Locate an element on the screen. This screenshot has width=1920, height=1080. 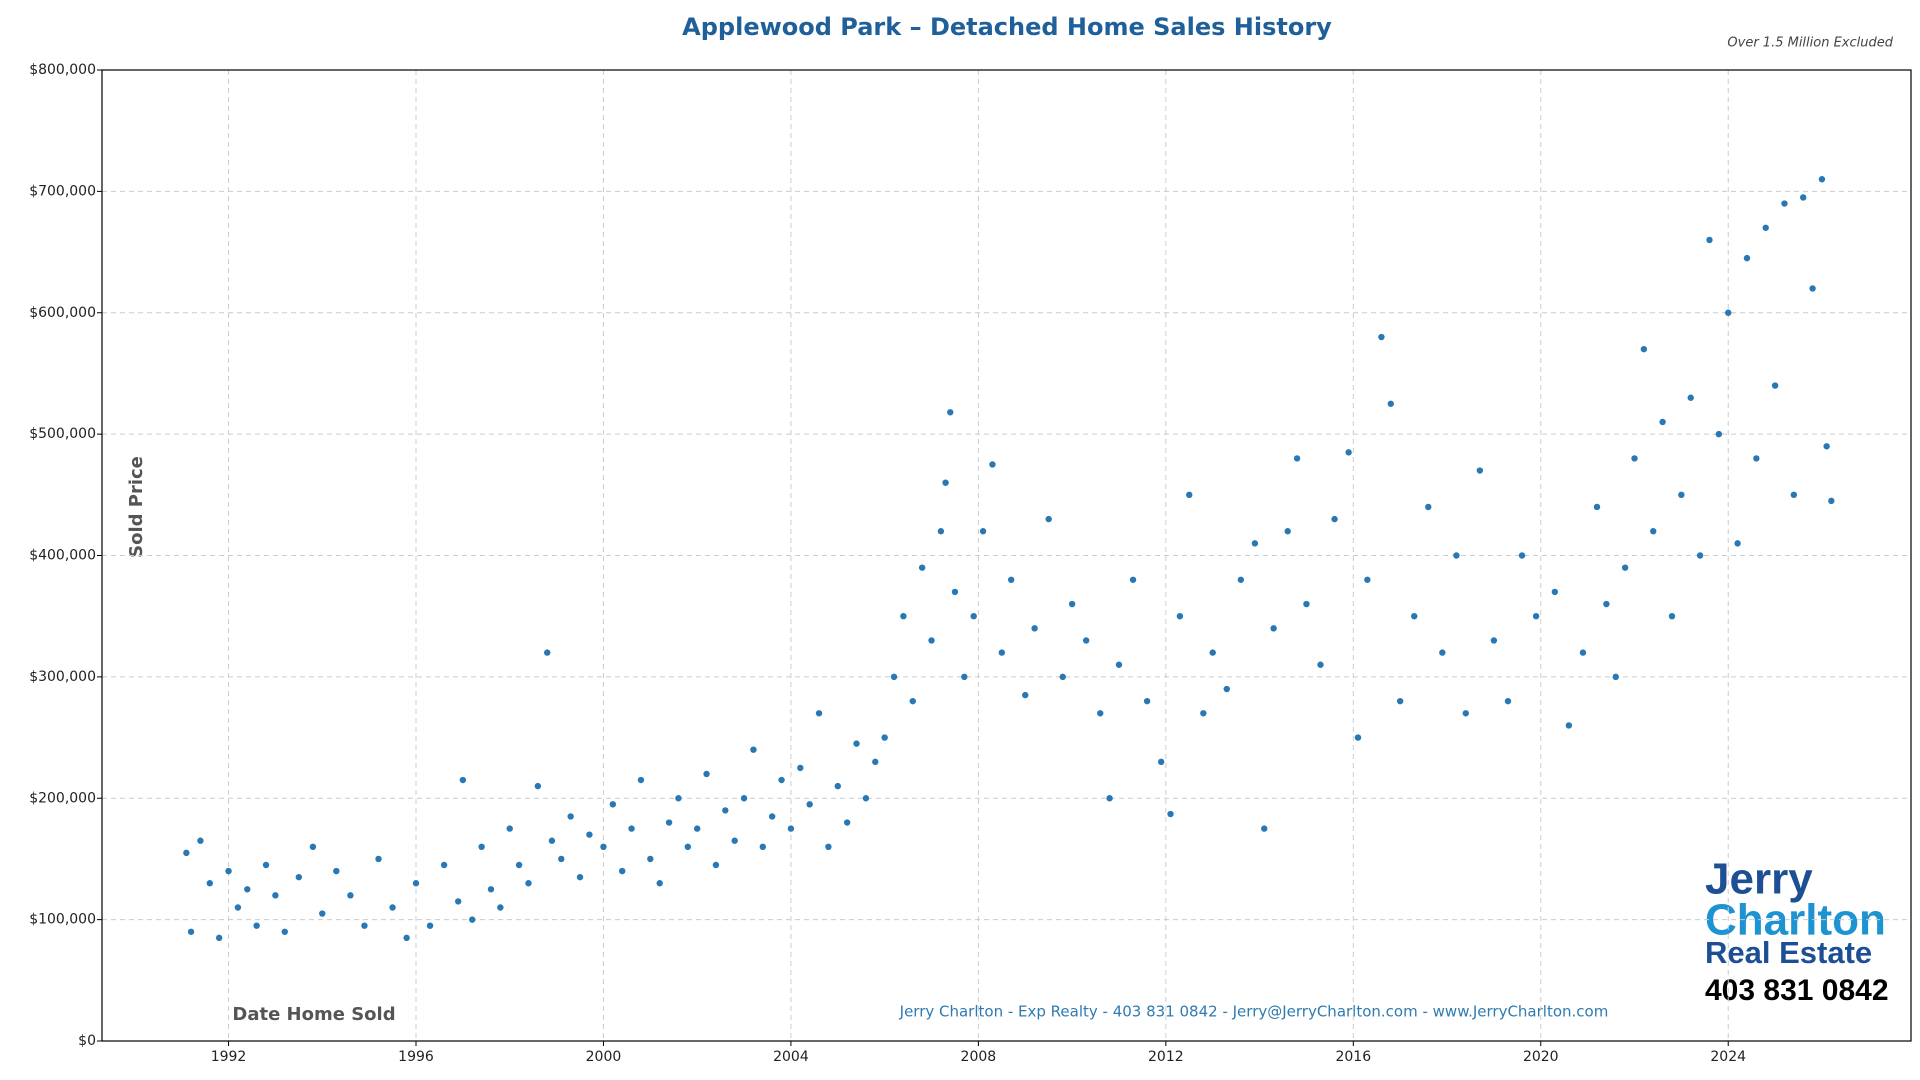
x-tick-label: 2000 is located at coordinates (604, 1057).